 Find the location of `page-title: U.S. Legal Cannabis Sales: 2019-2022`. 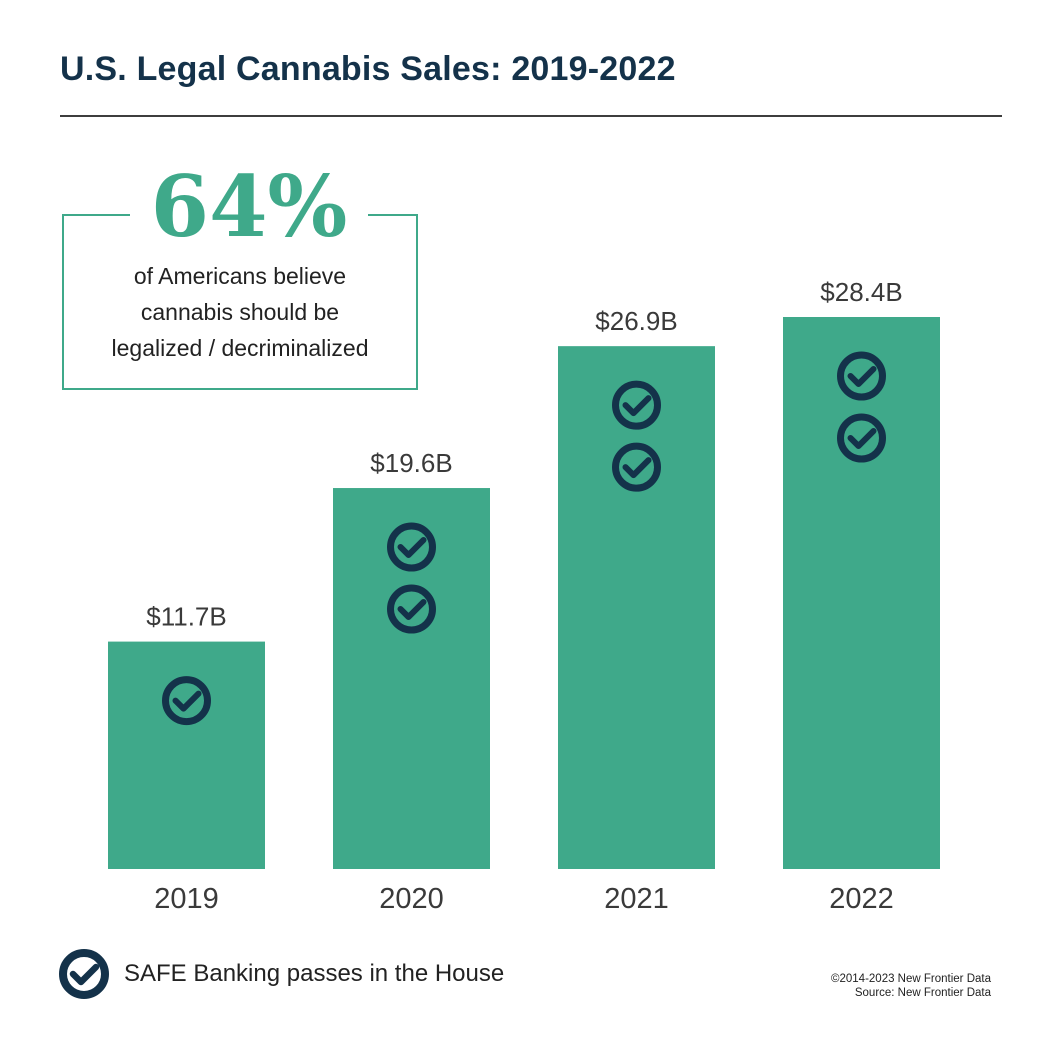

page-title: U.S. Legal Cannabis Sales: 2019-2022 is located at coordinates (368, 69).